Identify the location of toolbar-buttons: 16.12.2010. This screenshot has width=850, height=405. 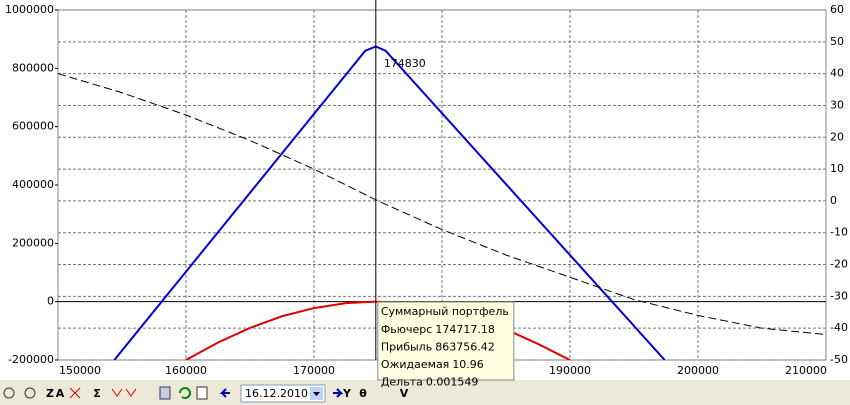
(173, 393).